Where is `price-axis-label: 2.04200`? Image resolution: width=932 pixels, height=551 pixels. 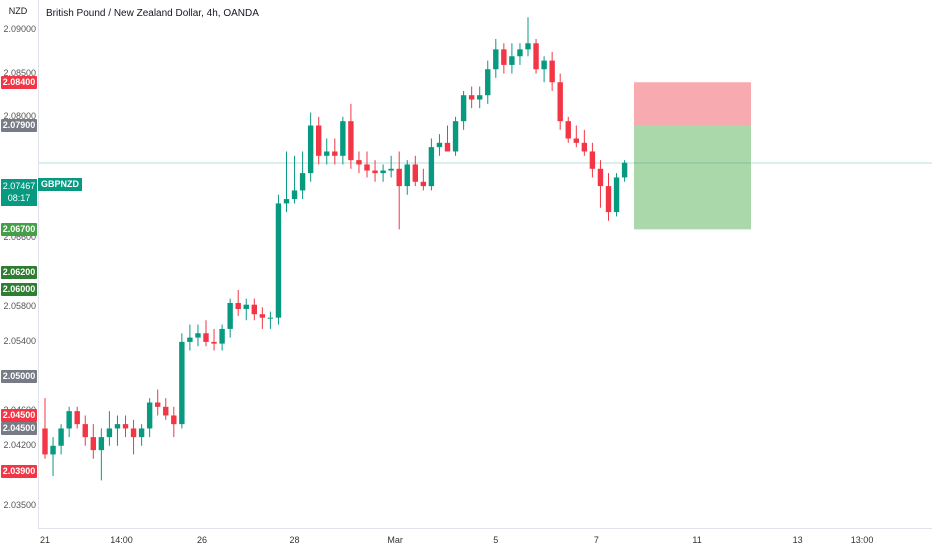 price-axis-label: 2.04200 is located at coordinates (19, 444).